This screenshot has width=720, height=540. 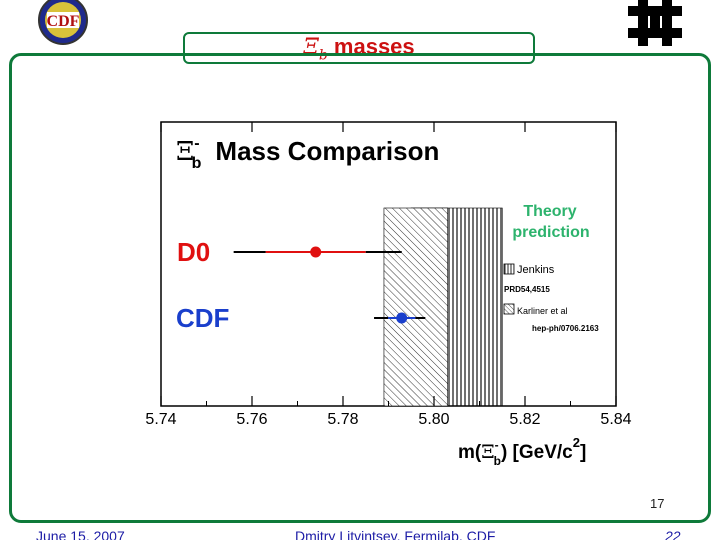 What do you see at coordinates (497, 461) in the screenshot?
I see `x-axis-label-sub: b` at bounding box center [497, 461].